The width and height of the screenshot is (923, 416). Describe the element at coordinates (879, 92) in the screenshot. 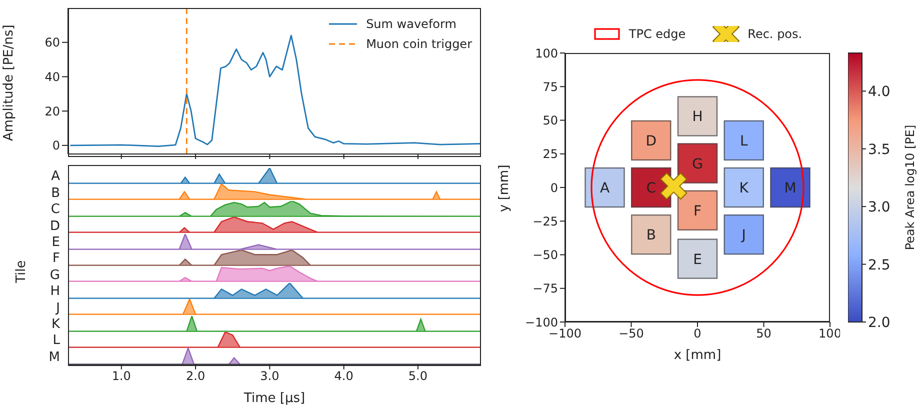

I see `color-bar-label: 4.0` at that location.